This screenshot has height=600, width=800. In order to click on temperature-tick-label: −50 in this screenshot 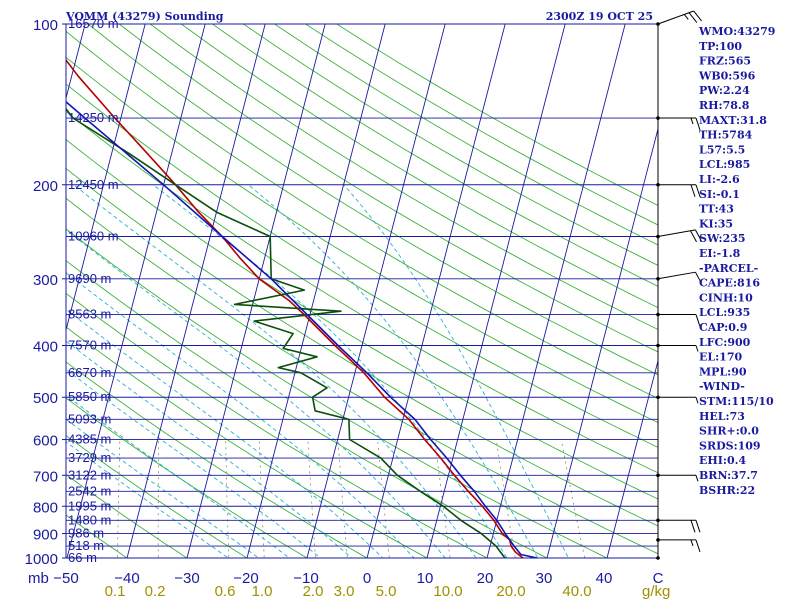, I will do `click(65, 578)`.